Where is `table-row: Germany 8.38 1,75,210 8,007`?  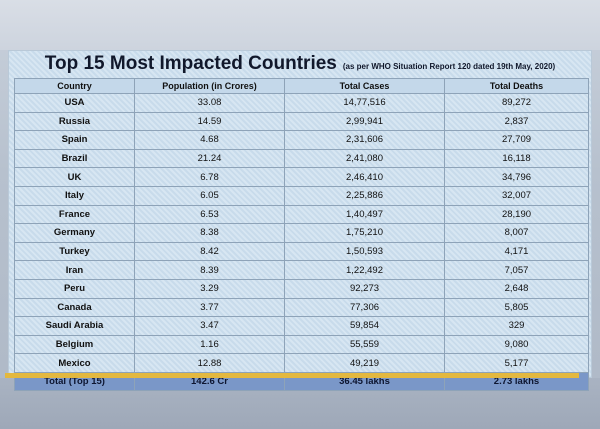 table-row: Germany 8.38 1,75,210 8,007 is located at coordinates (301, 233).